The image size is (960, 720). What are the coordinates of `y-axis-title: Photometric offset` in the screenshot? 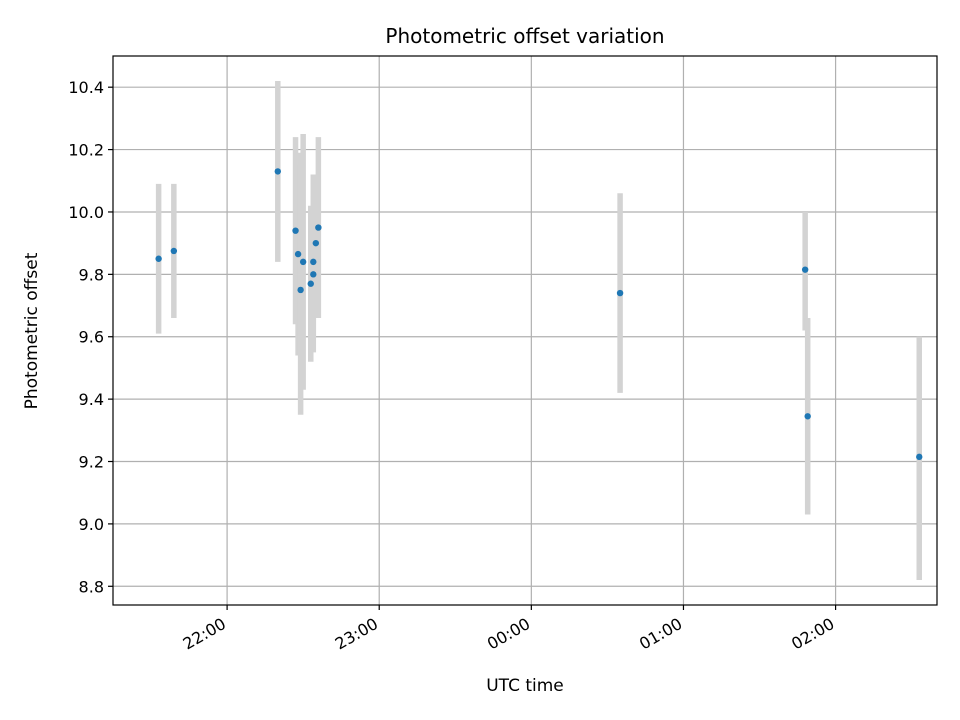 It's located at (32, 330).